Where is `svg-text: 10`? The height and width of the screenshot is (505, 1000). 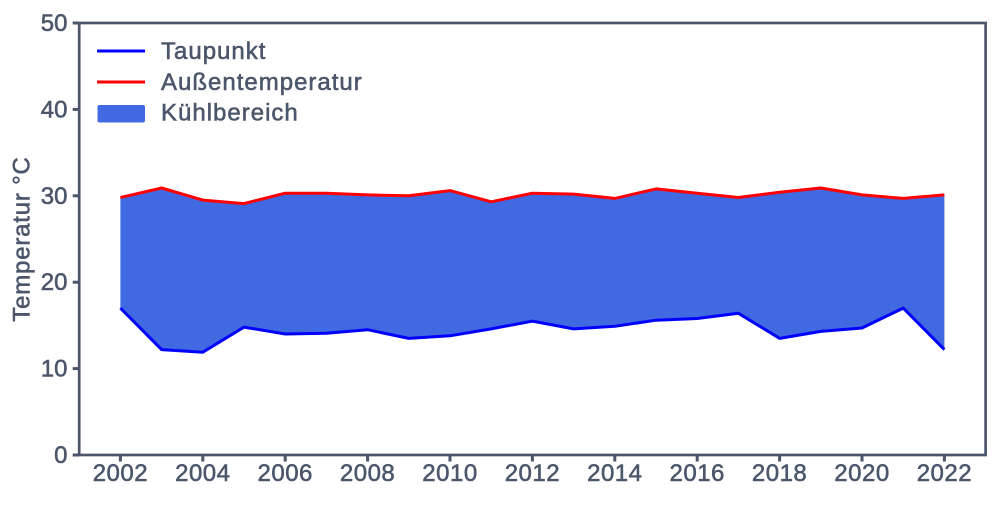 svg-text: 10 is located at coordinates (54, 369).